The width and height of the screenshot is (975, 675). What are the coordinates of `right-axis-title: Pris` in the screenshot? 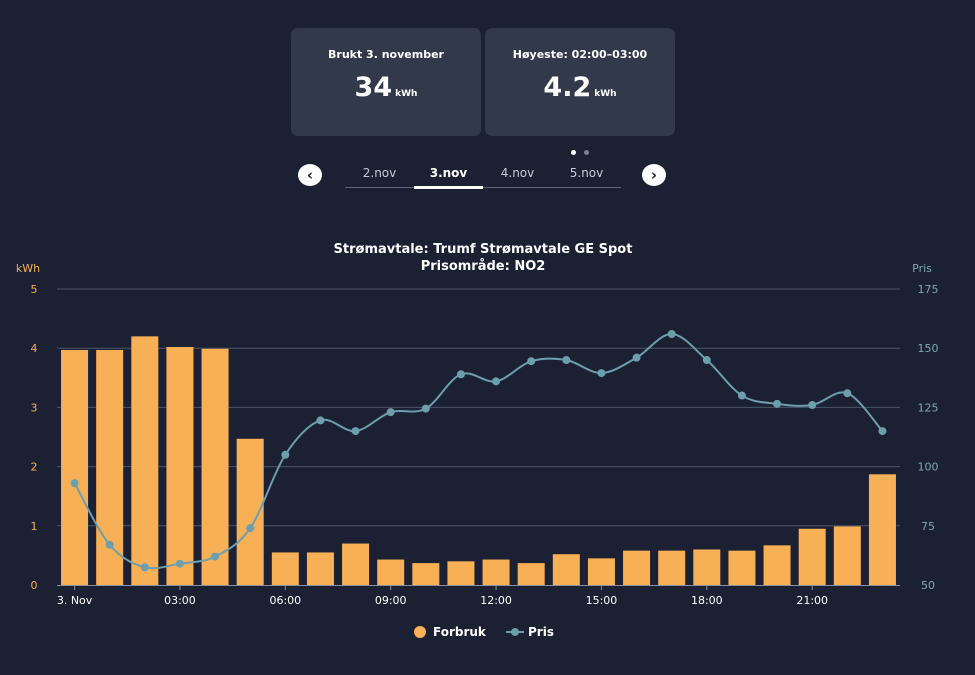 It's located at (922, 268).